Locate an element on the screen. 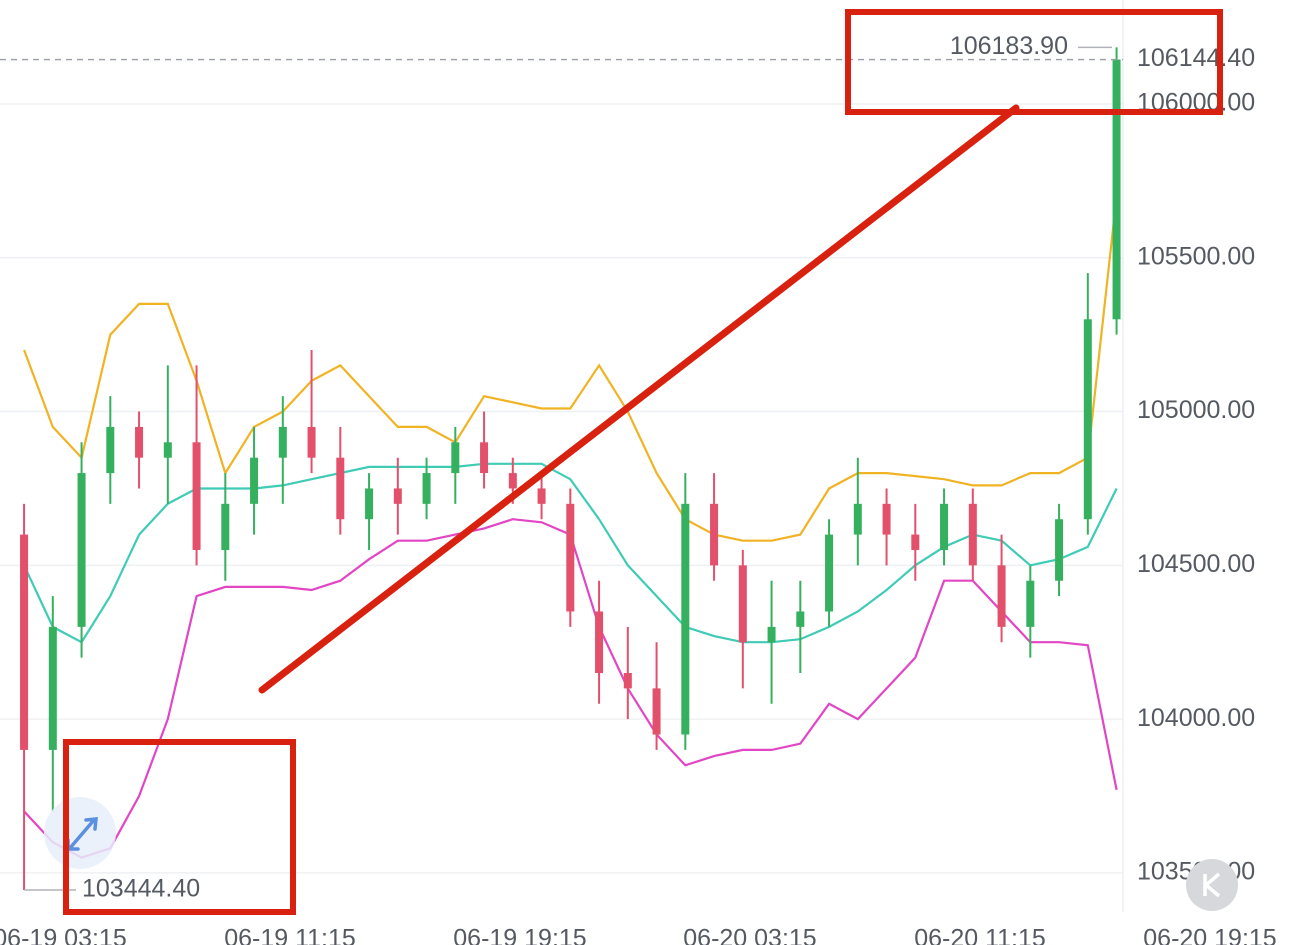  k-icon is located at coordinates (1212, 885).